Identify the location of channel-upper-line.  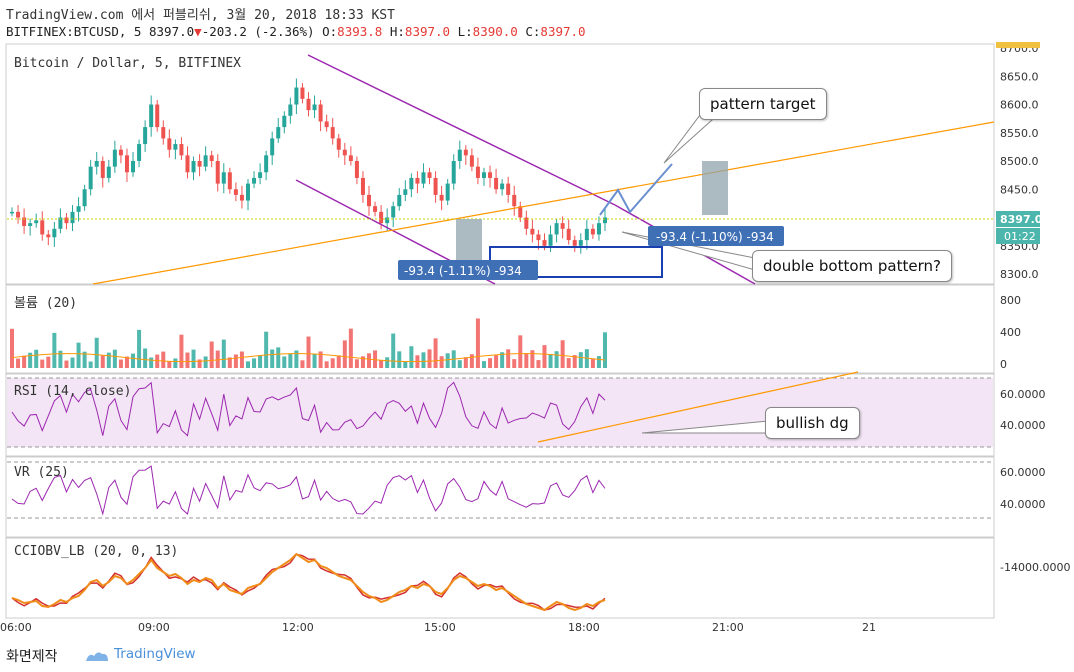
(461, 130).